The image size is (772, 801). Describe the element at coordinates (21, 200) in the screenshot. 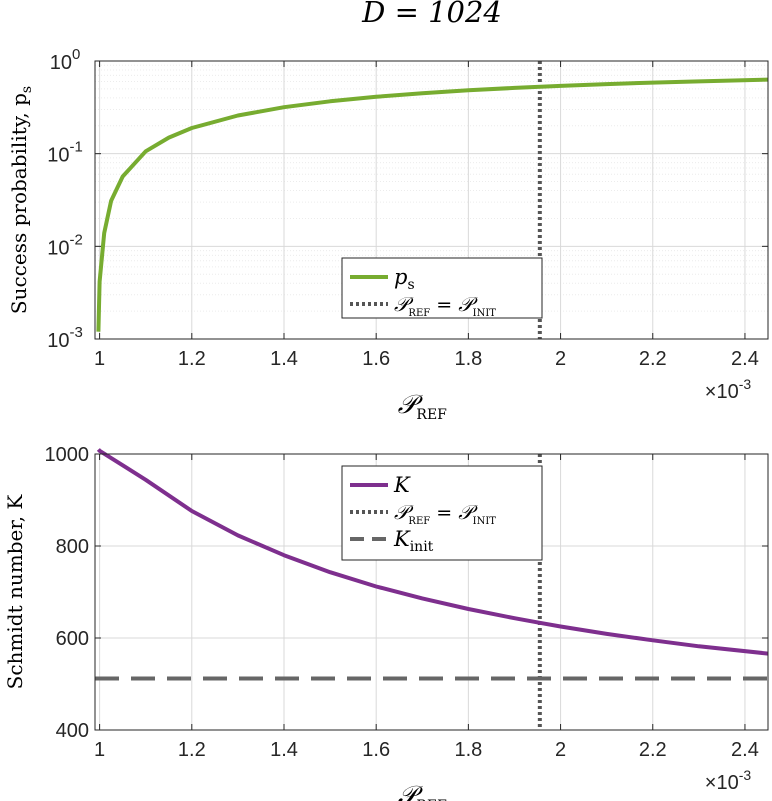

I see `y-axis-label: Success probability, ps` at that location.